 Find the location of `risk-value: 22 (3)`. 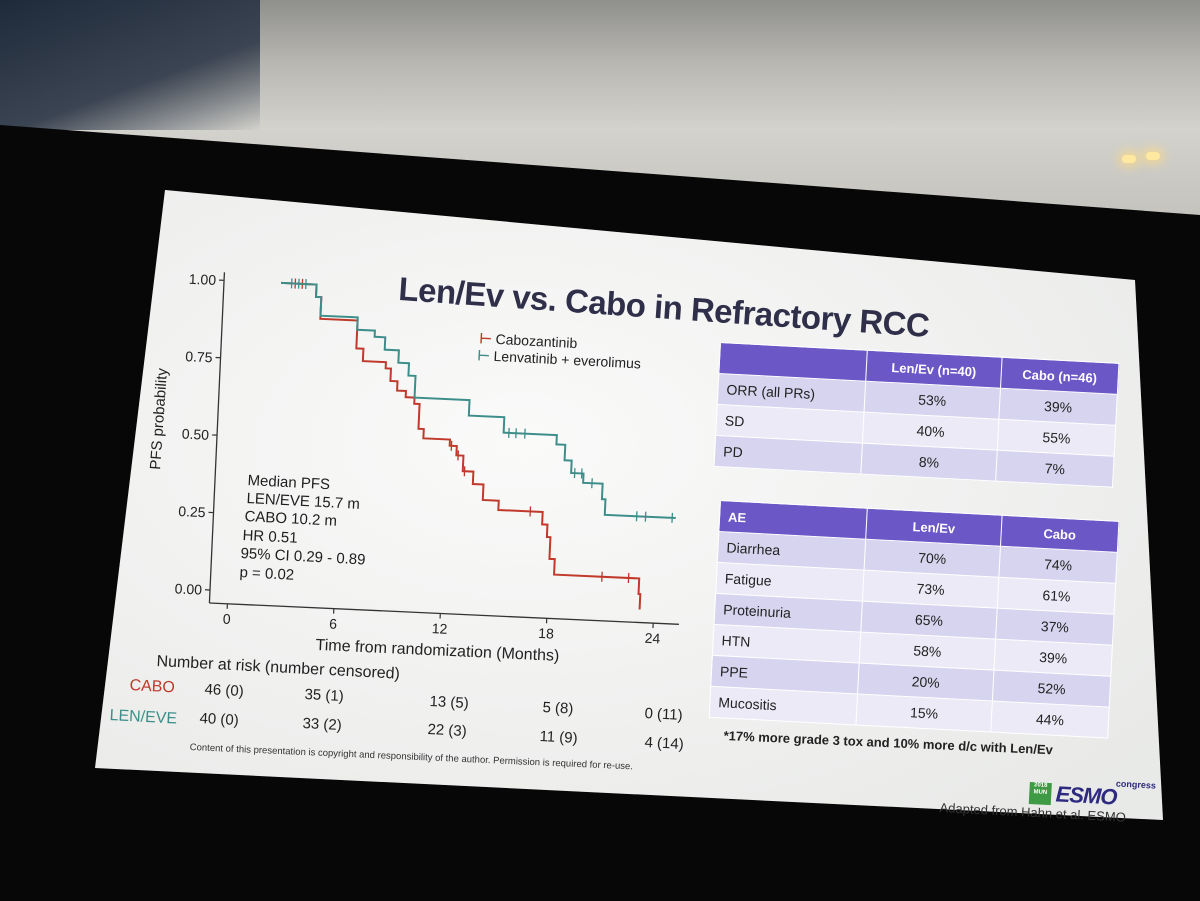

risk-value: 22 (3) is located at coordinates (447, 731).